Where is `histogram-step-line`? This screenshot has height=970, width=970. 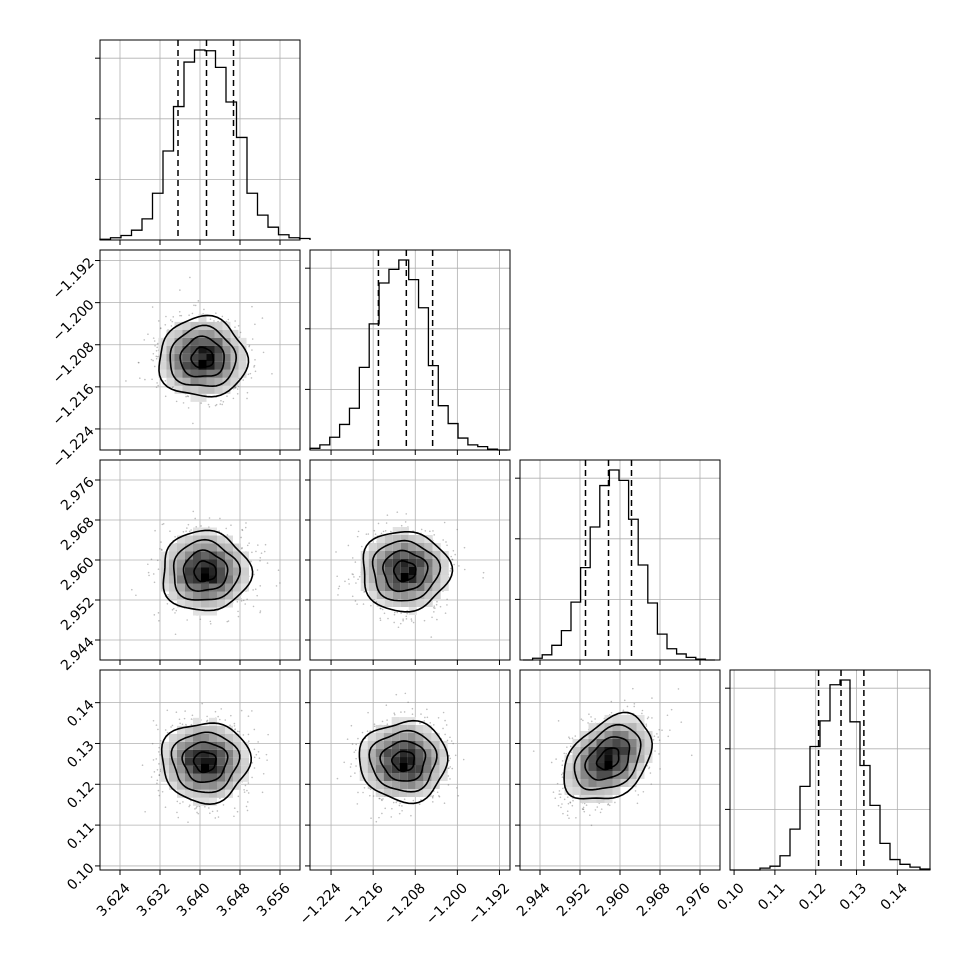 histogram-step-line is located at coordinates (830, 775).